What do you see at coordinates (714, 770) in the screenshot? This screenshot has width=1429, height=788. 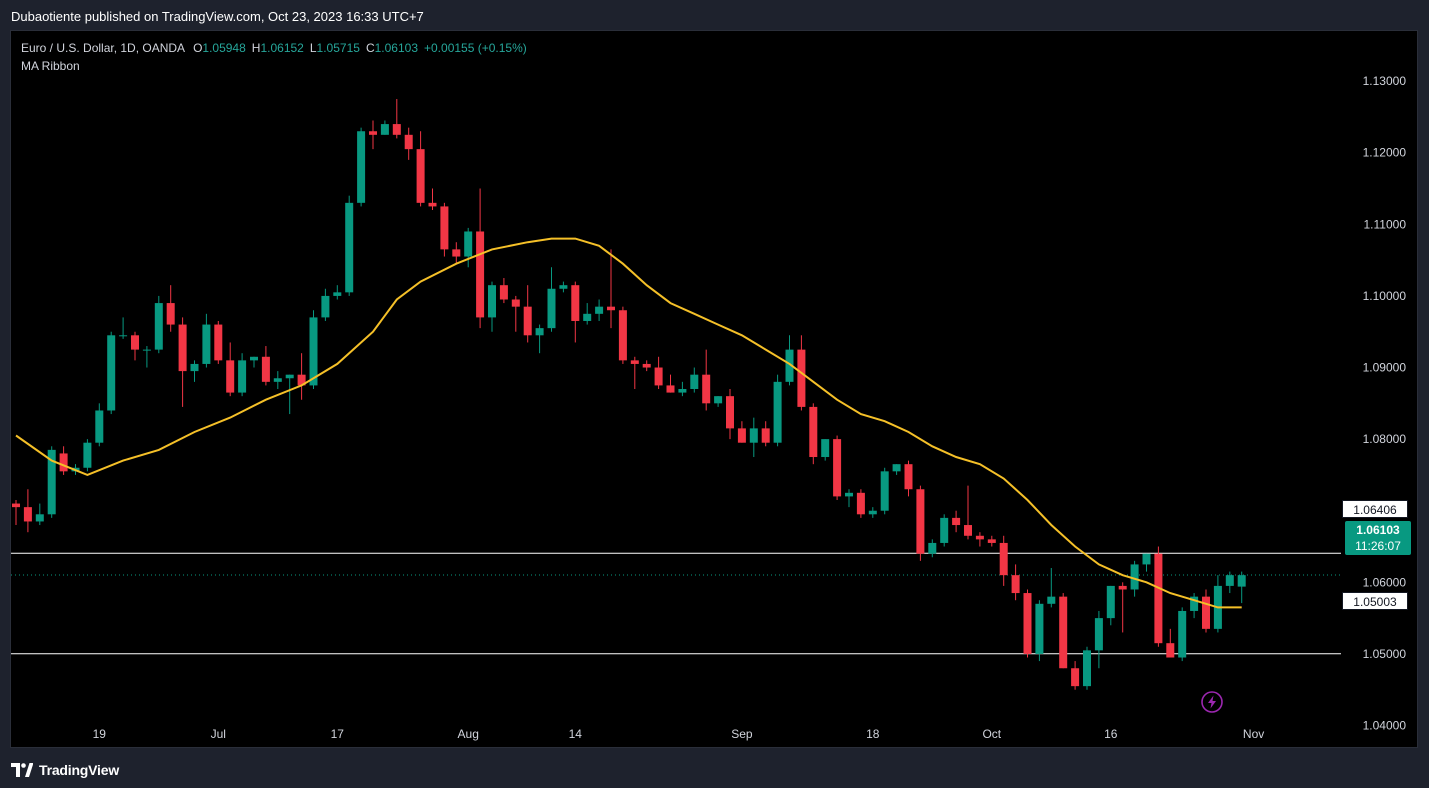 I see `footer: TradingView` at bounding box center [714, 770].